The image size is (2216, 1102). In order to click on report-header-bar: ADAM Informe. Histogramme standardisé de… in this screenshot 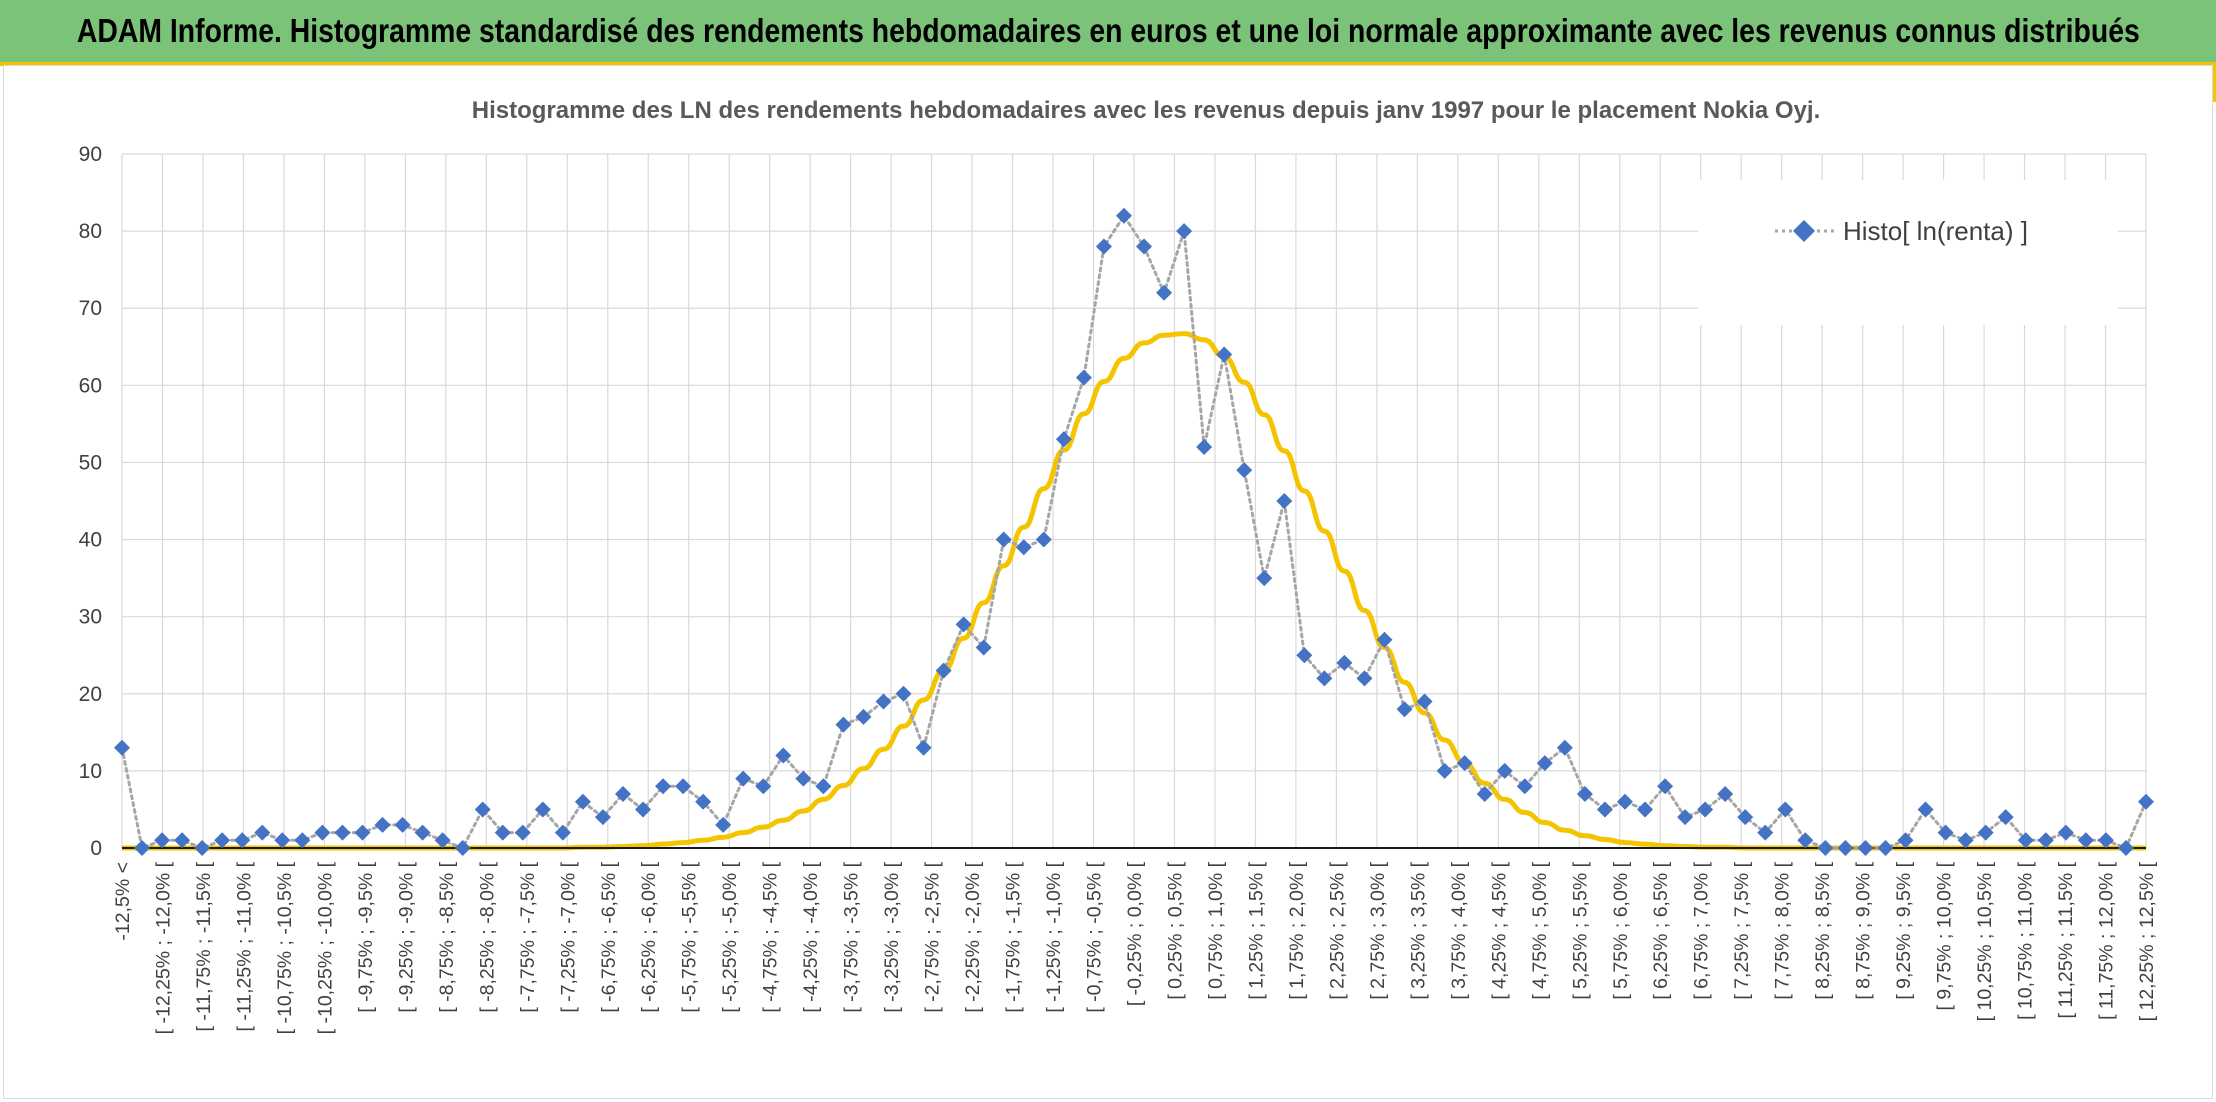, I will do `click(1108, 32)`.